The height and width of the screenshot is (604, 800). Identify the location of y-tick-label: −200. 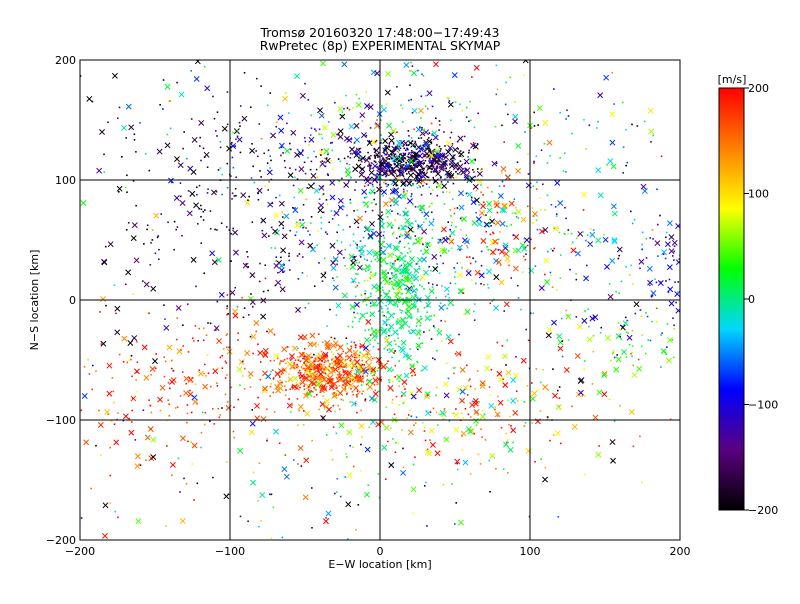
(61, 540).